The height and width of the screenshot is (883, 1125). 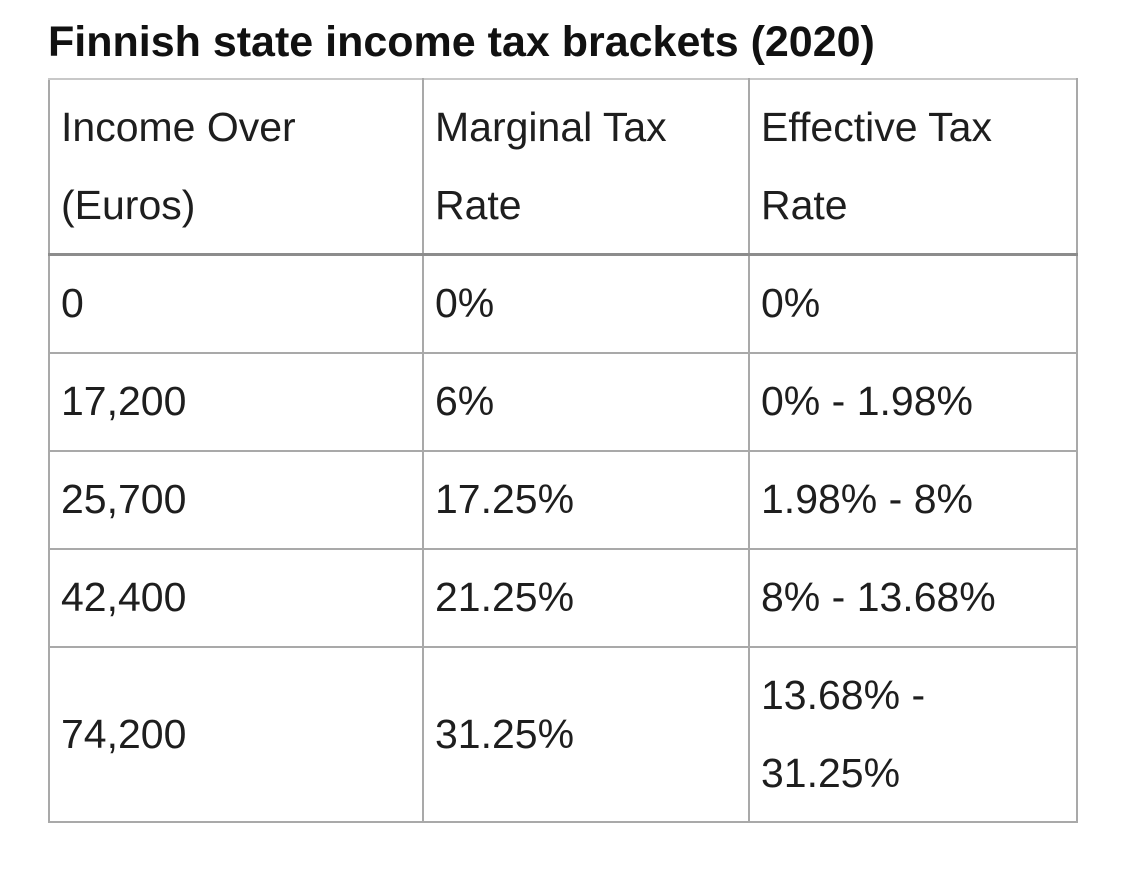 I want to click on income-cell: 74,200, so click(x=236, y=734).